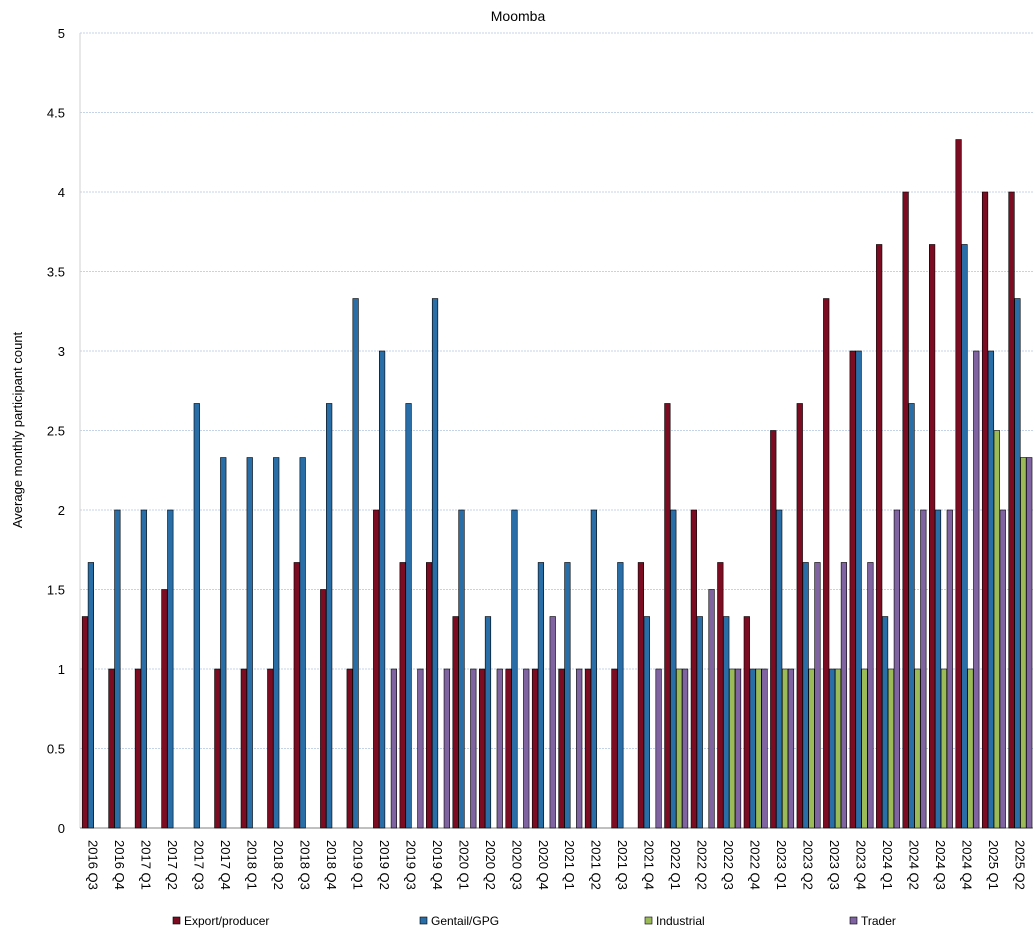  What do you see at coordinates (864, 748) in the screenshot?
I see `bar-industrial-2023-q4` at bounding box center [864, 748].